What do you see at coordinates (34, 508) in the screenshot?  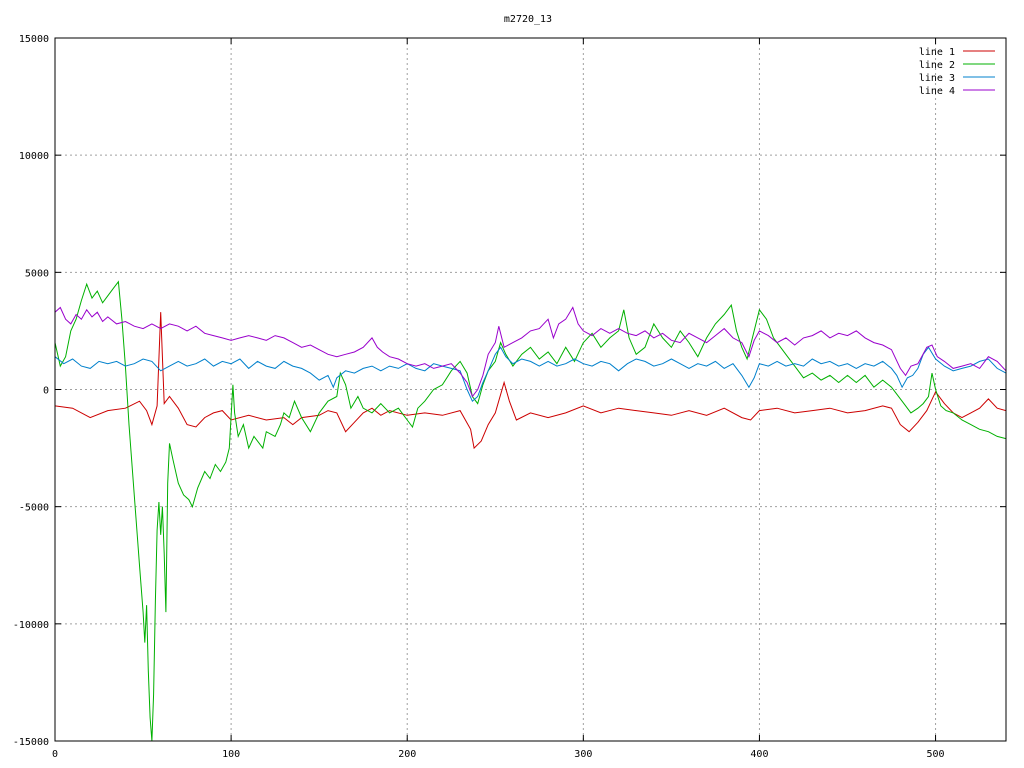 I see `y-tick-label: -5000` at bounding box center [34, 508].